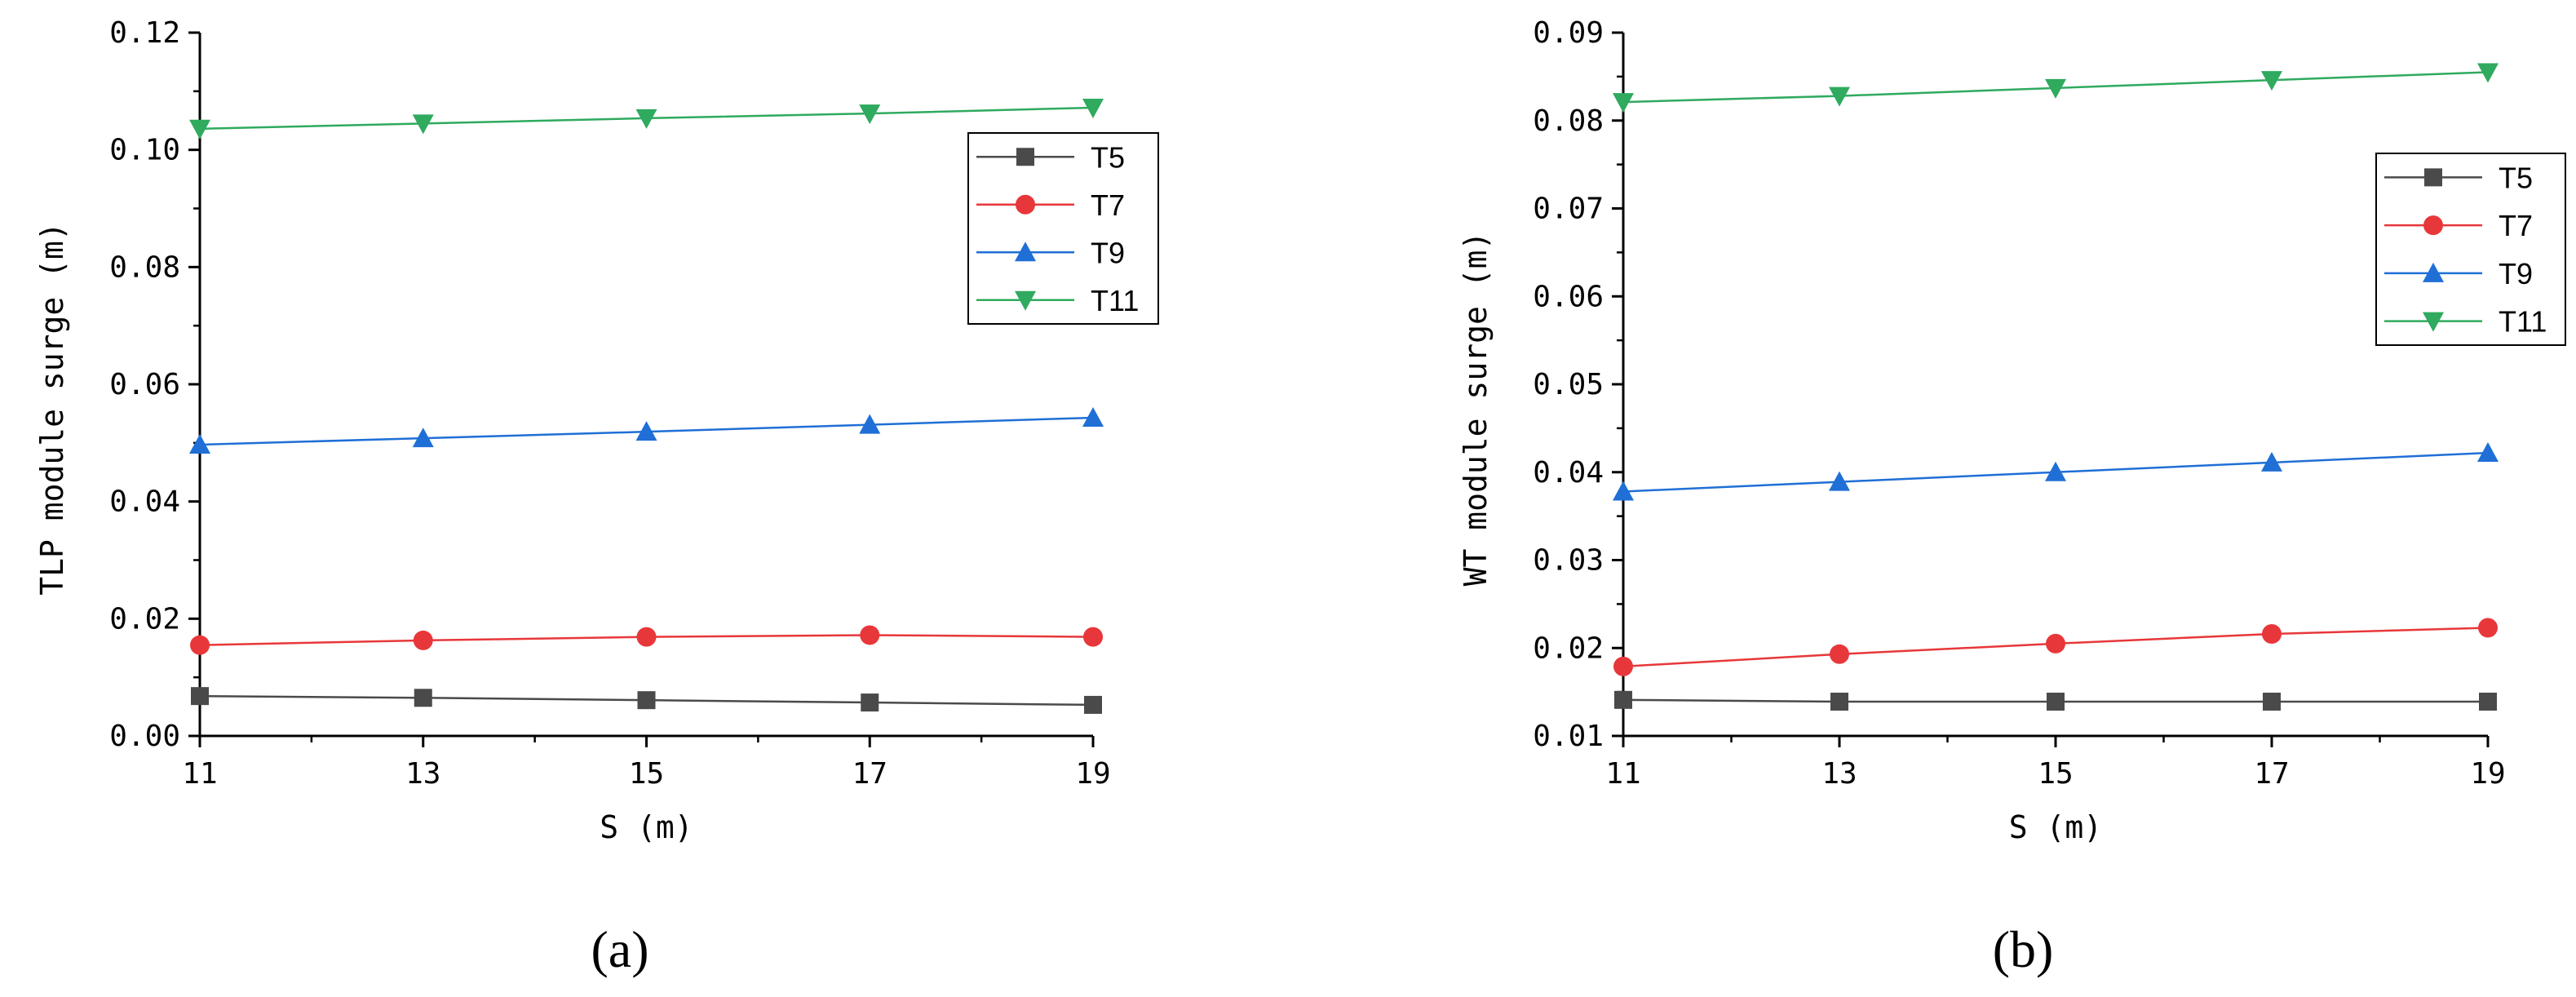 This screenshot has height=997, width=2576. I want to click on panel-label: (b), so click(2023, 949).